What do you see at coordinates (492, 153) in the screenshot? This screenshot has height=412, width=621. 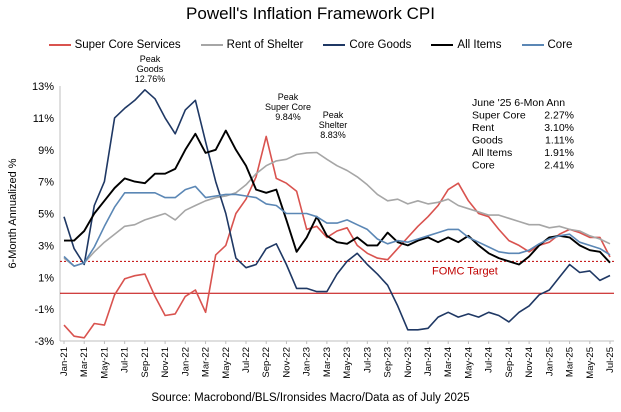 I see `summary-row-label: All Items` at bounding box center [492, 153].